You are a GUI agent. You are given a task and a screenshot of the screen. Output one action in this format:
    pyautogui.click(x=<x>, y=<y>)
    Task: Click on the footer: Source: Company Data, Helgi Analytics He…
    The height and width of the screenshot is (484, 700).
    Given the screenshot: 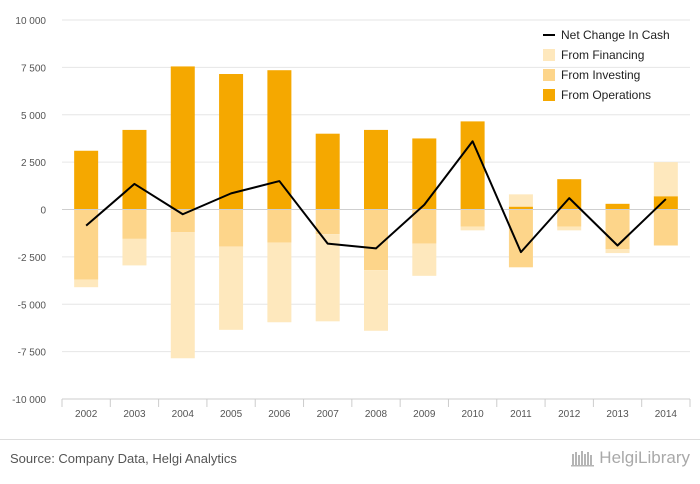 What is the action you would take?
    pyautogui.click(x=350, y=461)
    